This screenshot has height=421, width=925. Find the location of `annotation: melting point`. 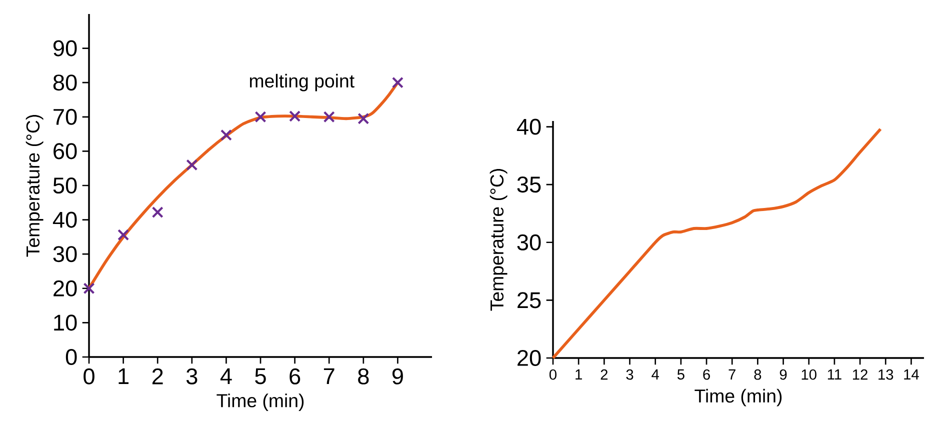

annotation: melting point is located at coordinates (302, 83).